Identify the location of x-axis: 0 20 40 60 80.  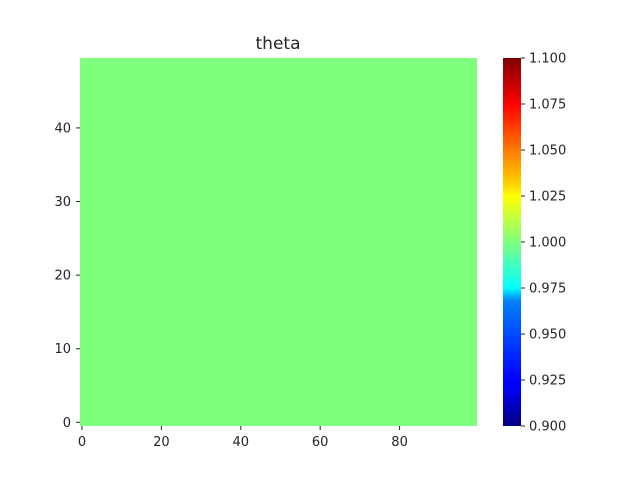
(243, 438).